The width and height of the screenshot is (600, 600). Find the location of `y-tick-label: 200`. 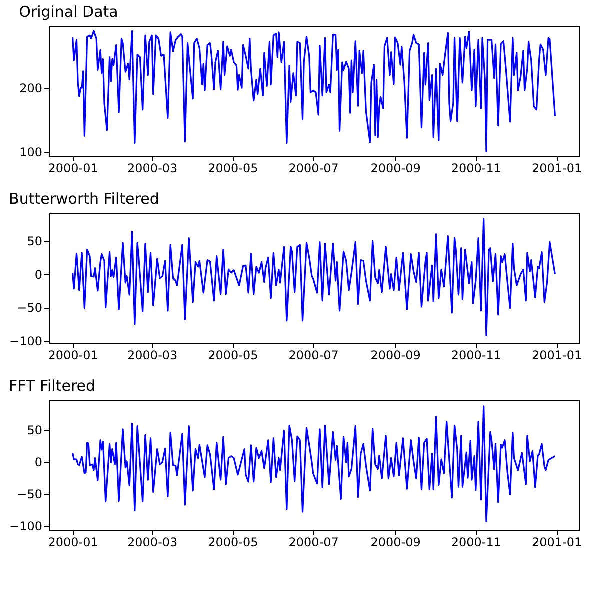

y-tick-label: 200 is located at coordinates (31, 89).